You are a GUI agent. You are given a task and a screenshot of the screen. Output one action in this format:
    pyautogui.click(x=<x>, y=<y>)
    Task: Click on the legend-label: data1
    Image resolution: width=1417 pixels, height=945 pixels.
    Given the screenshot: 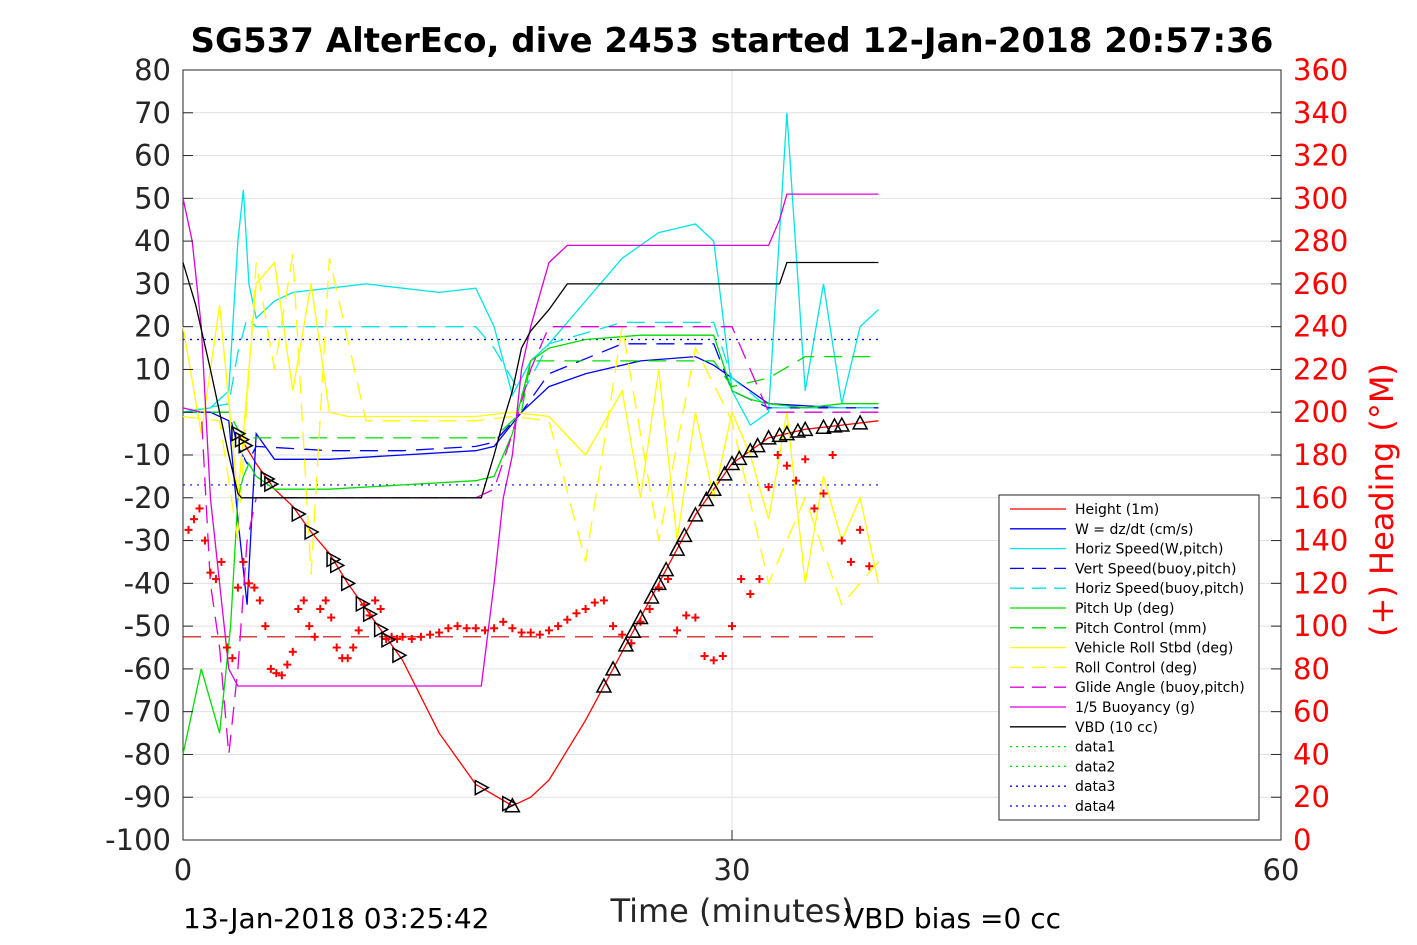 What is the action you would take?
    pyautogui.click(x=1095, y=748)
    